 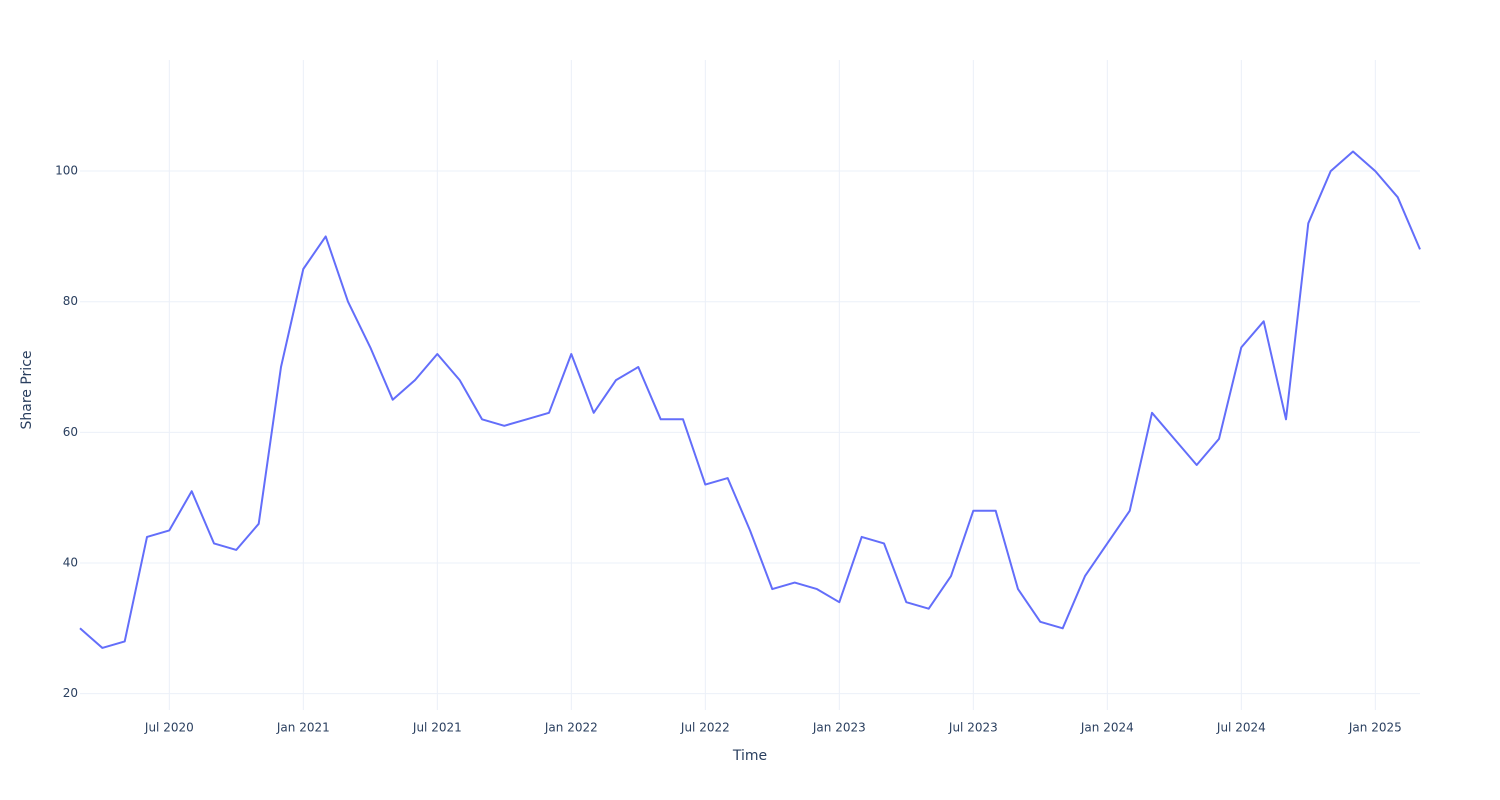 I want to click on x-tick-label: Jul 2023, so click(x=973, y=728).